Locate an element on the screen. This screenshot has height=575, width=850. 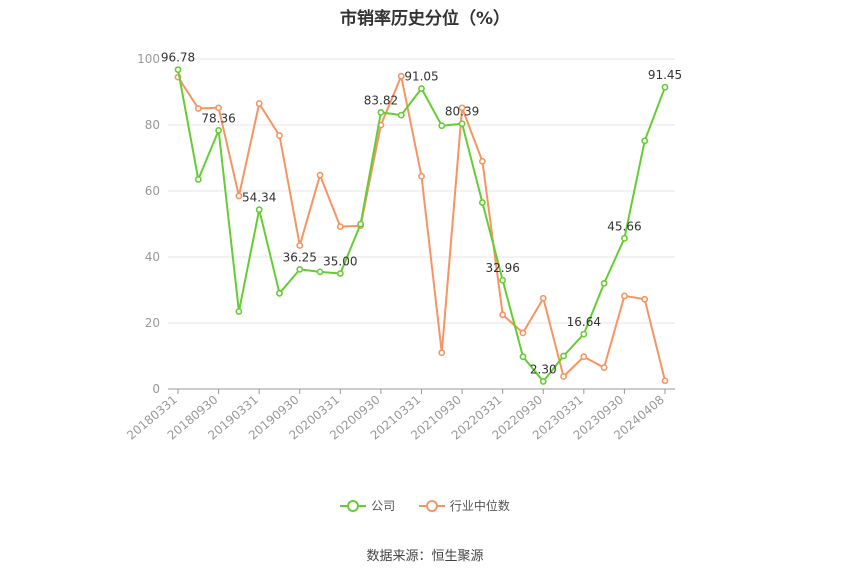
data-label: 96.78 is located at coordinates (178, 58).